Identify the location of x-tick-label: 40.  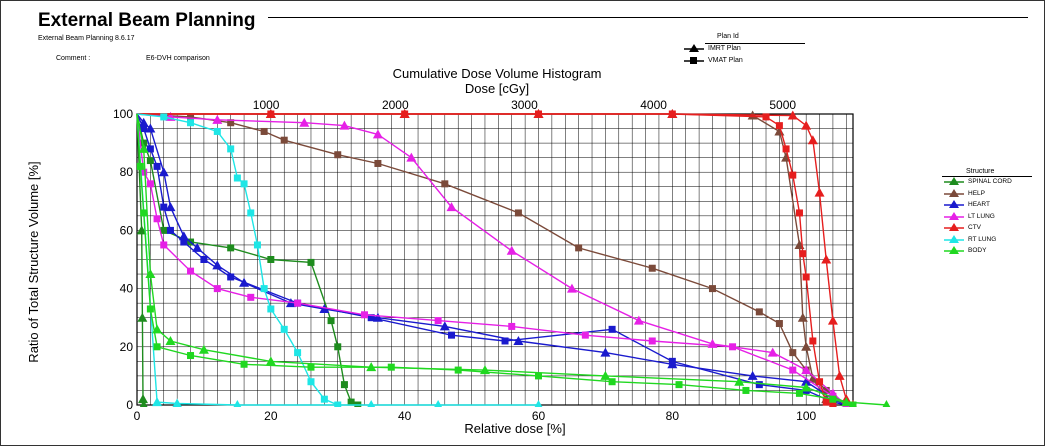
(405, 416).